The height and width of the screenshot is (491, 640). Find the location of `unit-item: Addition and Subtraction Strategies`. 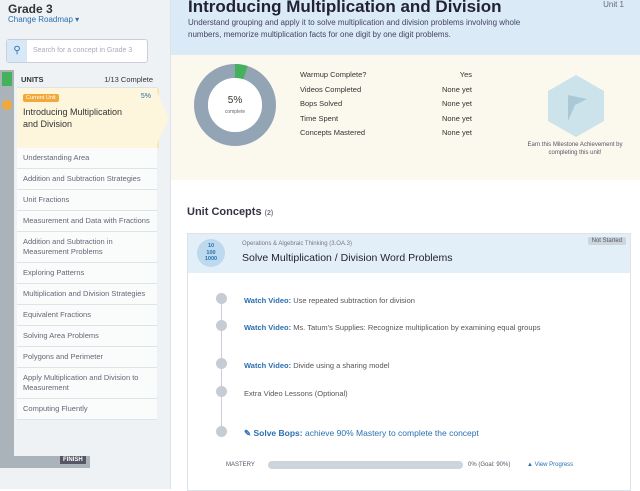

unit-item: Addition and Subtraction Strategies is located at coordinates (87, 179).